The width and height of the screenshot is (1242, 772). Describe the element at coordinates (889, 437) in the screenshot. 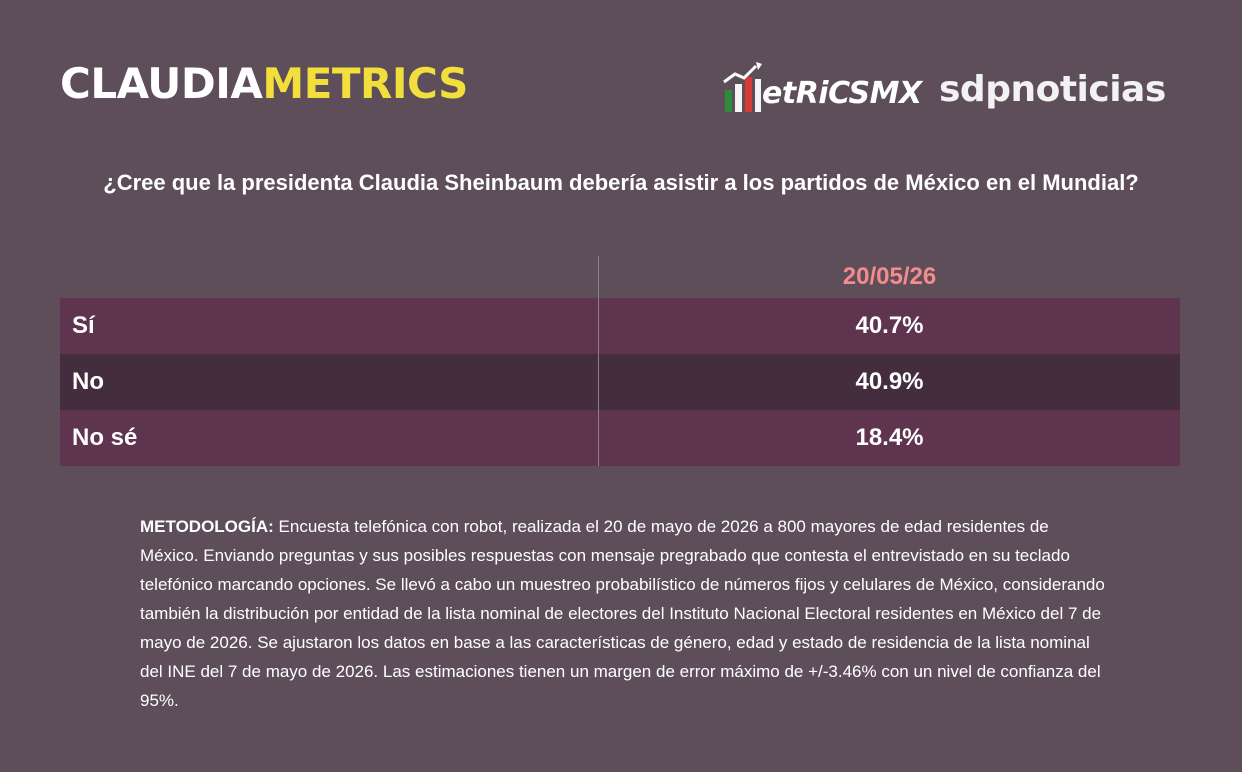

I see `answer-value: 18.4%` at that location.